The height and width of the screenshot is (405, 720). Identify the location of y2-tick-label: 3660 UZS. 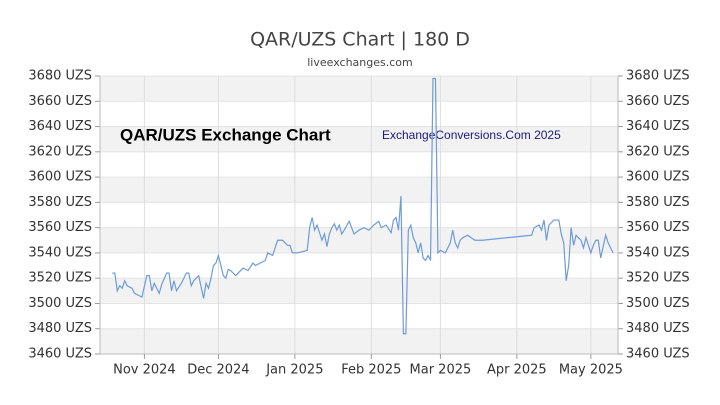
(658, 101).